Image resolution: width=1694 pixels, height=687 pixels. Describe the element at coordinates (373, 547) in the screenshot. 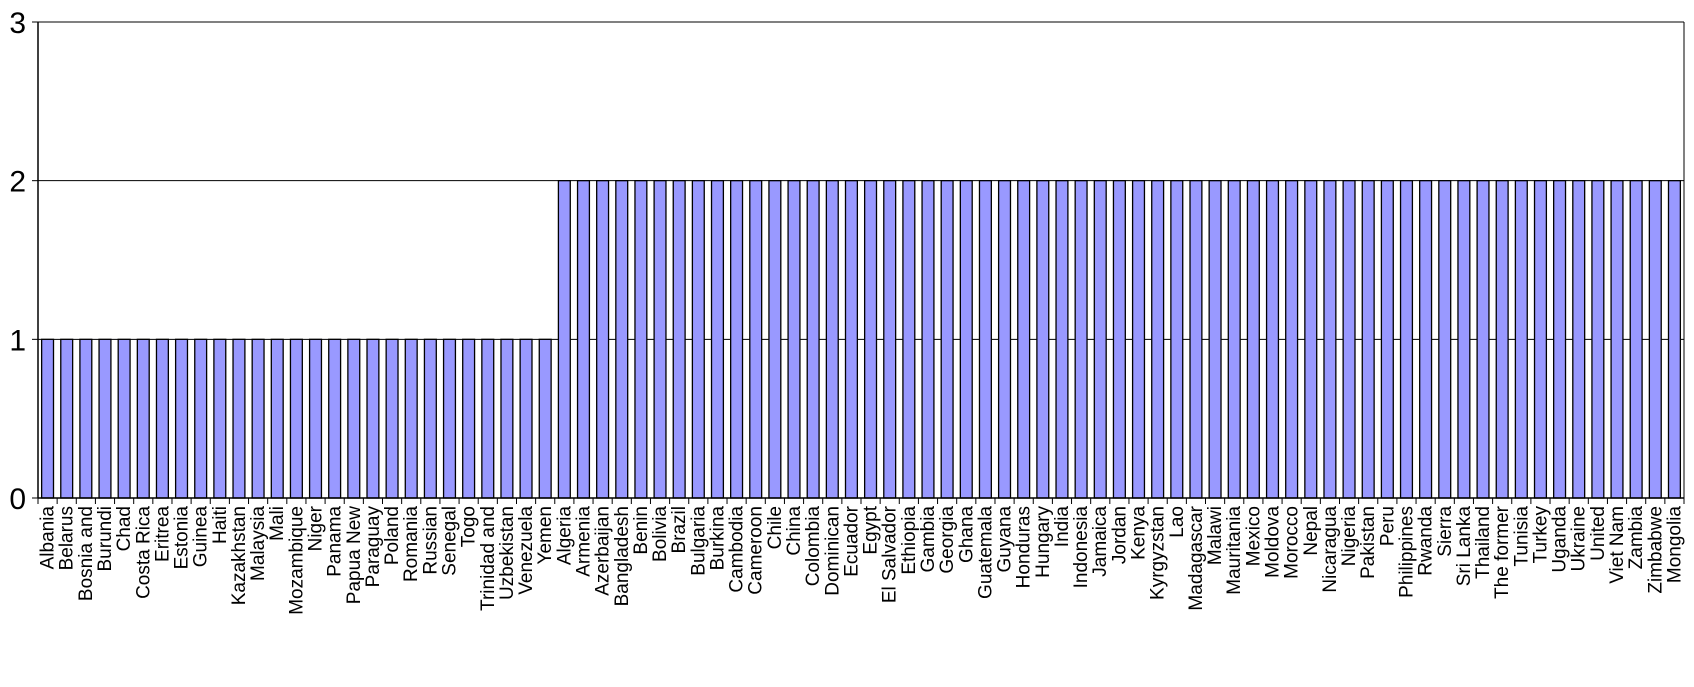

I see `x-tick-label: Paraguay` at that location.